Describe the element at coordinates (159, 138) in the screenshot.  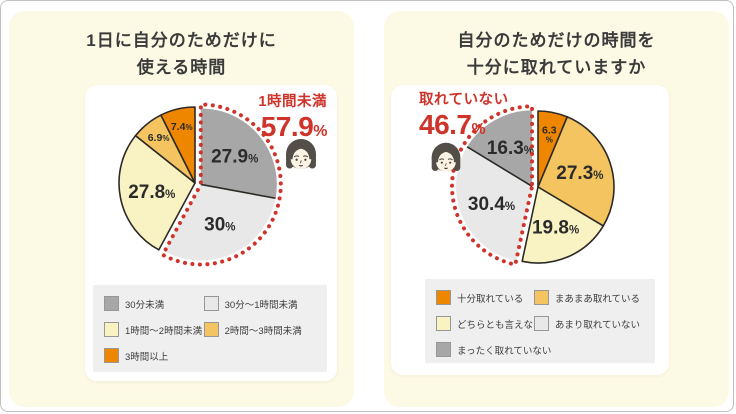
I see `slice-value-label: 6.9%` at that location.